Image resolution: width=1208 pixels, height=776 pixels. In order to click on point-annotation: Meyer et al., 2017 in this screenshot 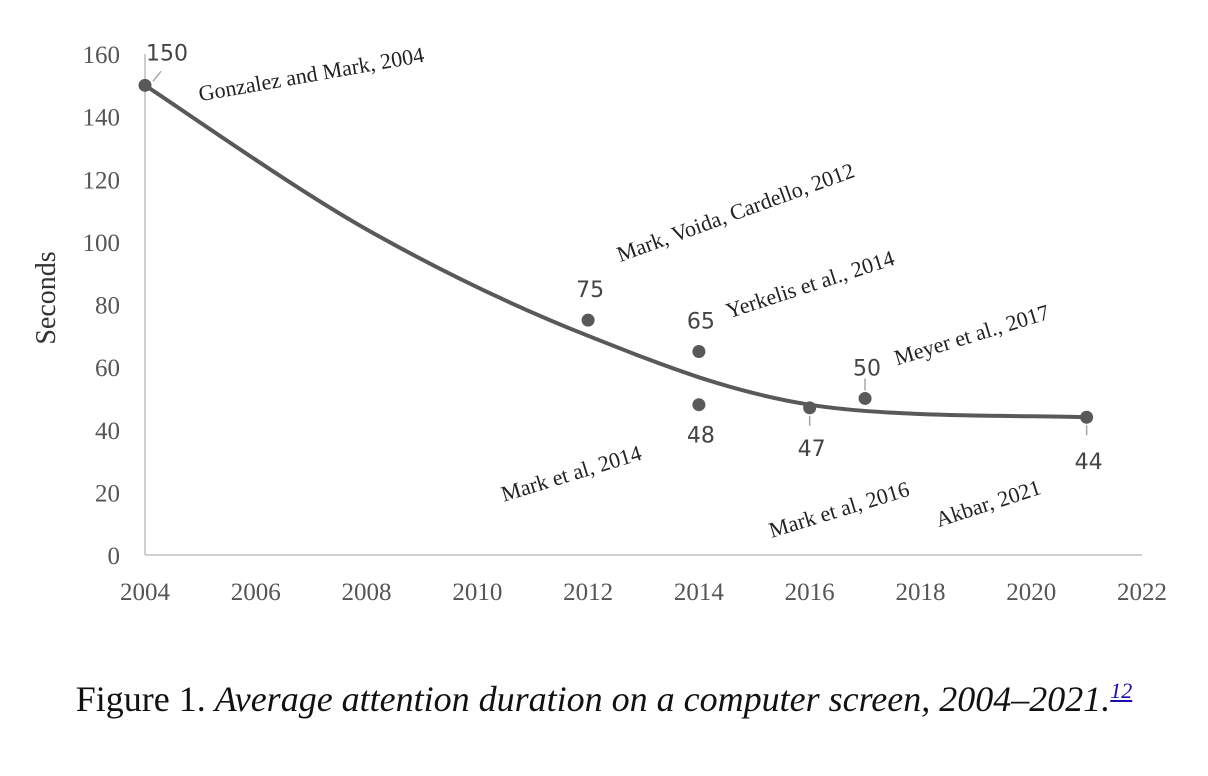, I will do `click(971, 334)`.